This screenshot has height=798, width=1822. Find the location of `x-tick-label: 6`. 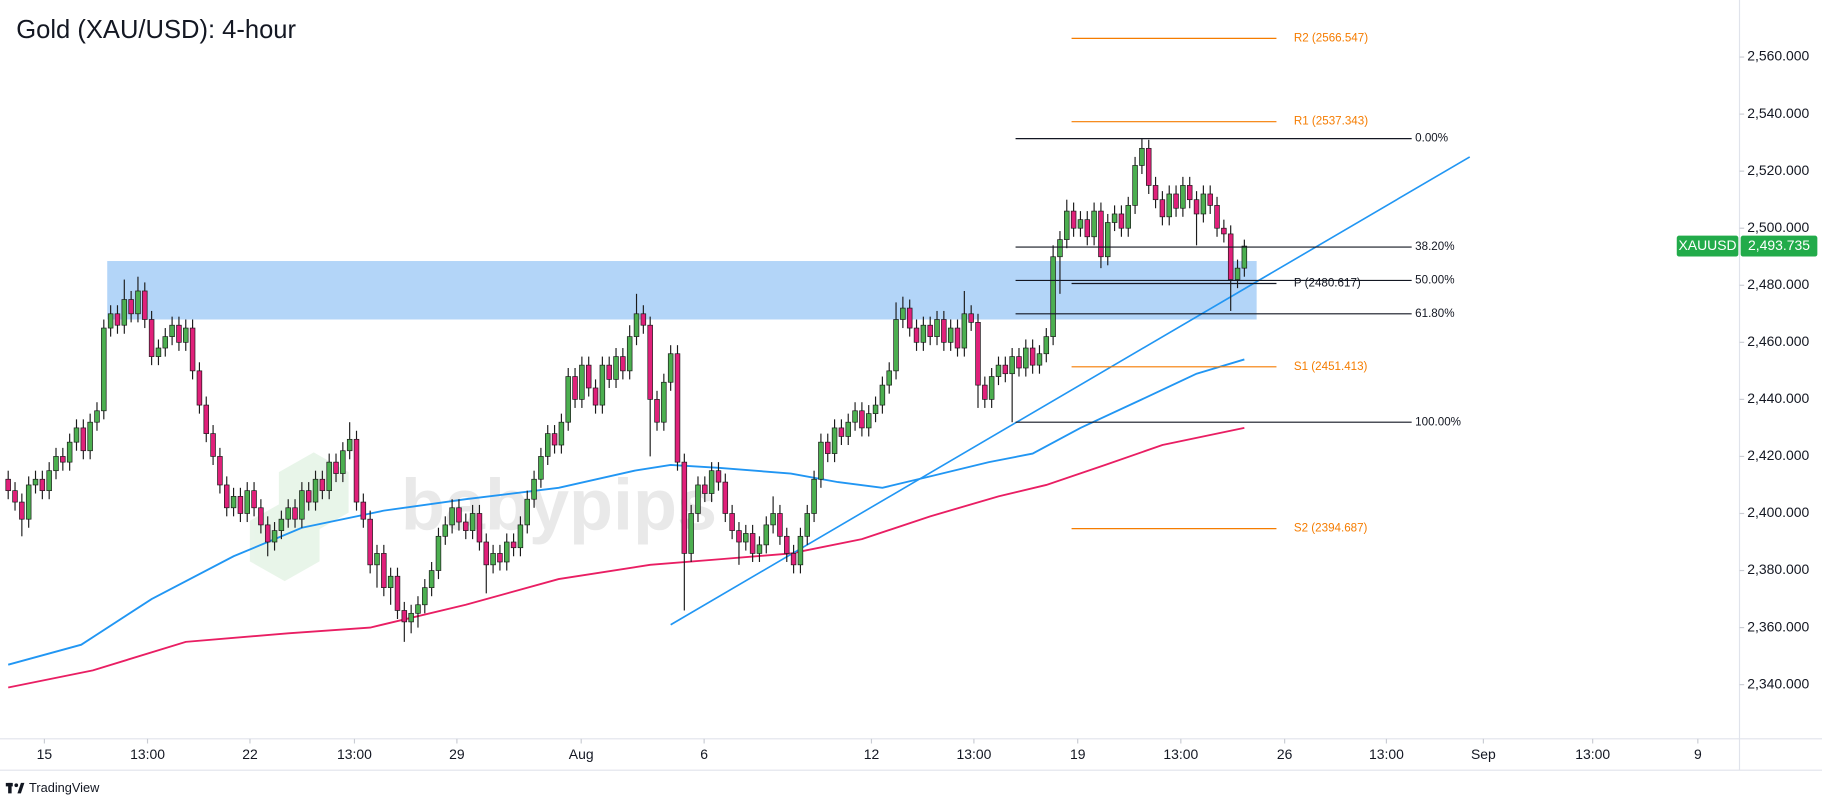

x-tick-label: 6 is located at coordinates (704, 754).